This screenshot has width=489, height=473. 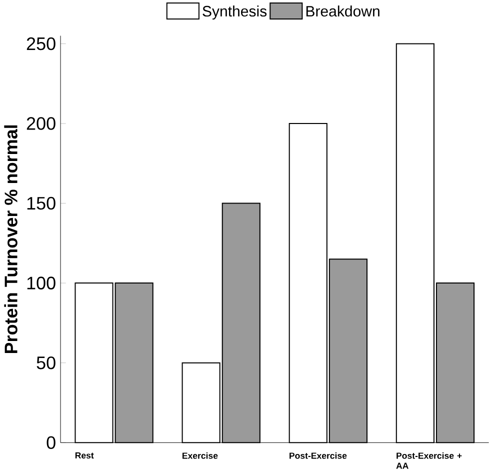 I want to click on x-tick-label: Post-Exercise + AA, so click(x=429, y=460).